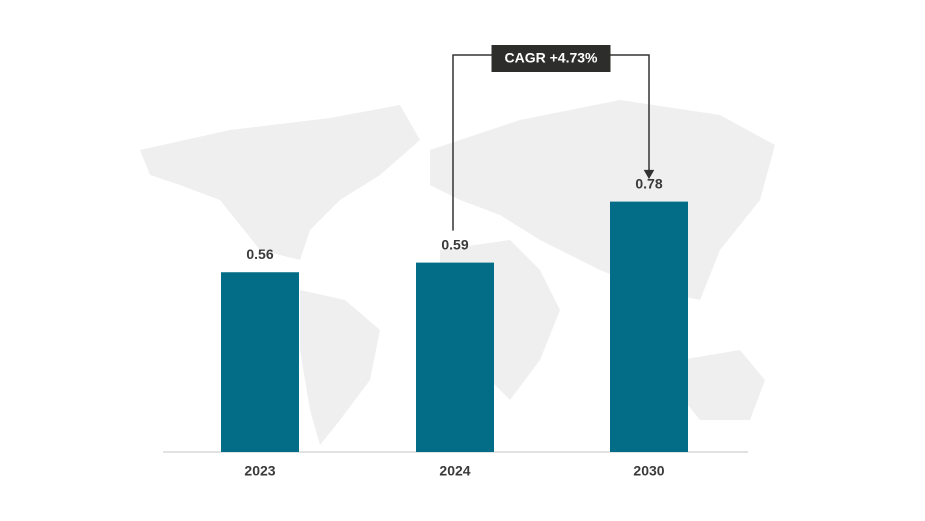 The image size is (925, 521). What do you see at coordinates (259, 471) in the screenshot?
I see `x-tick-label: 2023` at bounding box center [259, 471].